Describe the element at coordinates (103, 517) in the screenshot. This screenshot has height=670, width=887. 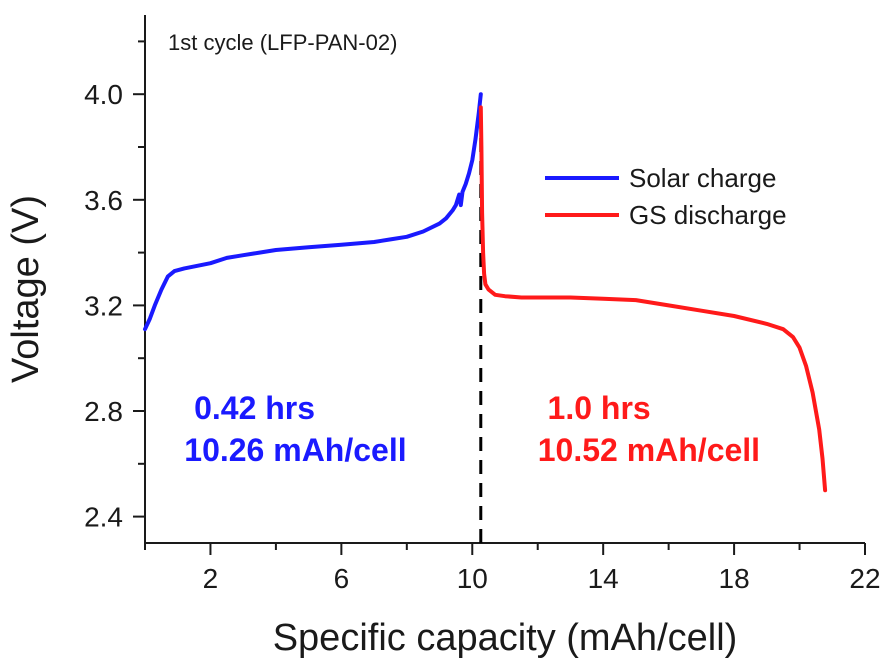
I see `y-tick-label: 2.4` at that location.